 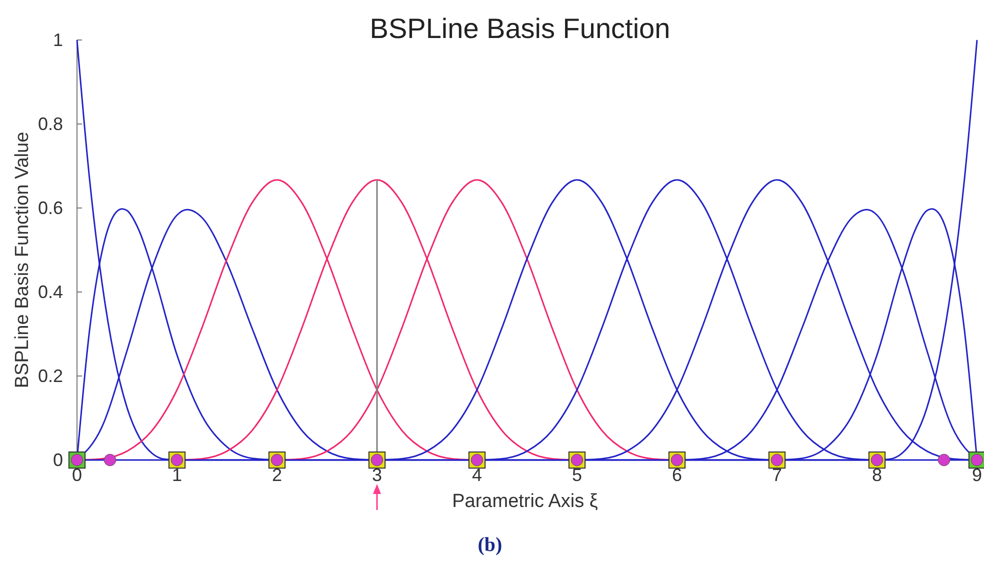 I want to click on y-tick-label: 0, so click(x=57, y=460).